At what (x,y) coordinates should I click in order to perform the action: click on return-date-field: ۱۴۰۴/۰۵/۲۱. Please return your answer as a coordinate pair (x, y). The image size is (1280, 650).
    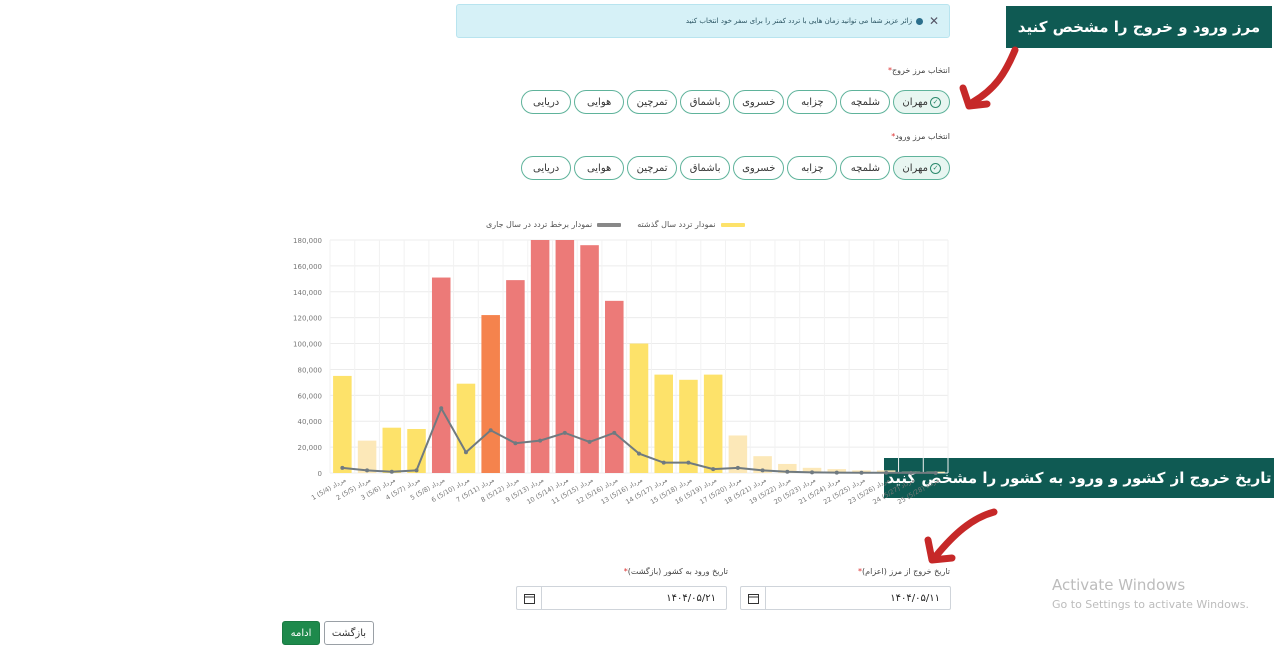
    Looking at the image, I should click on (621, 598).